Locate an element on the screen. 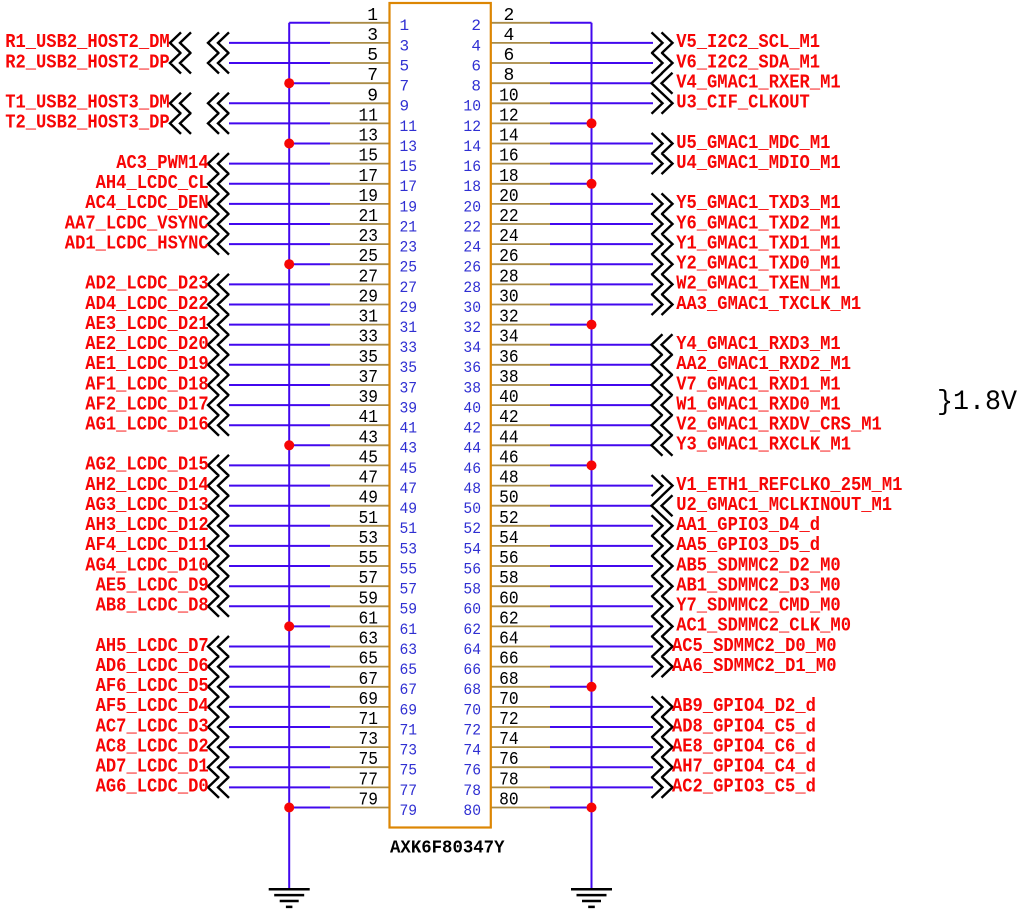  svg-text: AH4_LCDC_CL is located at coordinates (152, 183).